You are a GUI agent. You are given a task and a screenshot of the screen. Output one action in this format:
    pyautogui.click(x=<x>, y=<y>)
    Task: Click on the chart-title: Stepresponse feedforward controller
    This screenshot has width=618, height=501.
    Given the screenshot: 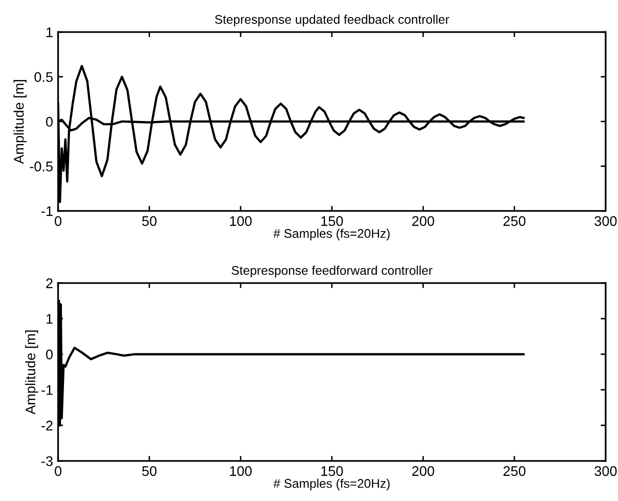 What is the action you would take?
    pyautogui.click(x=332, y=272)
    